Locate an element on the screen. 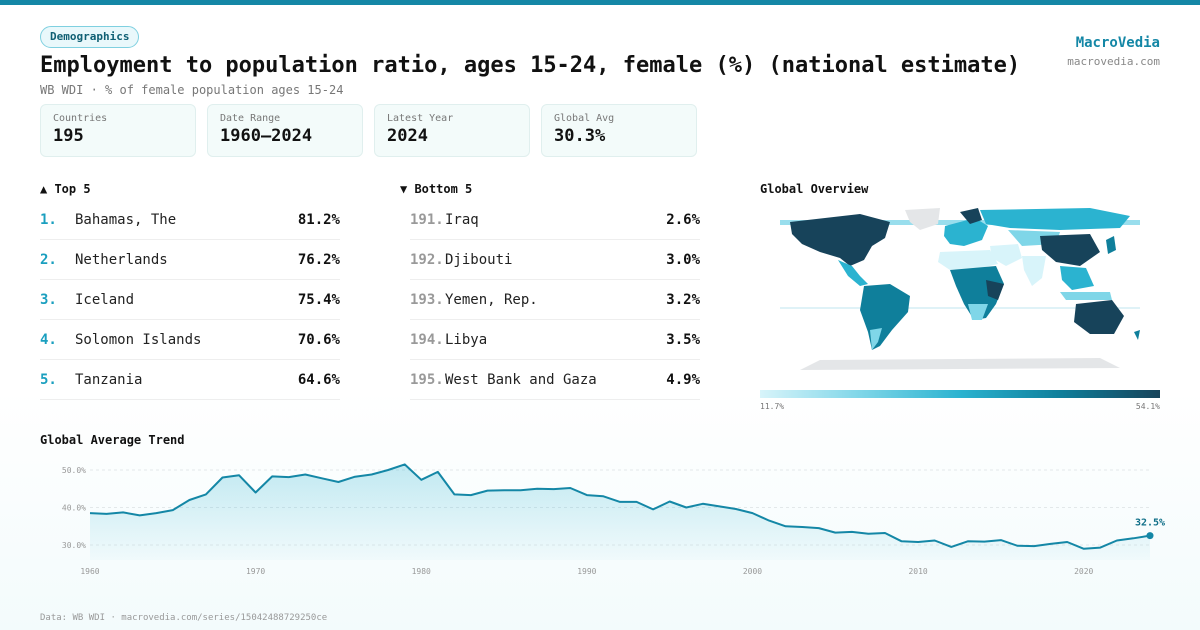 The height and width of the screenshot is (630, 1200). region-south-america-south is located at coordinates (876, 339).